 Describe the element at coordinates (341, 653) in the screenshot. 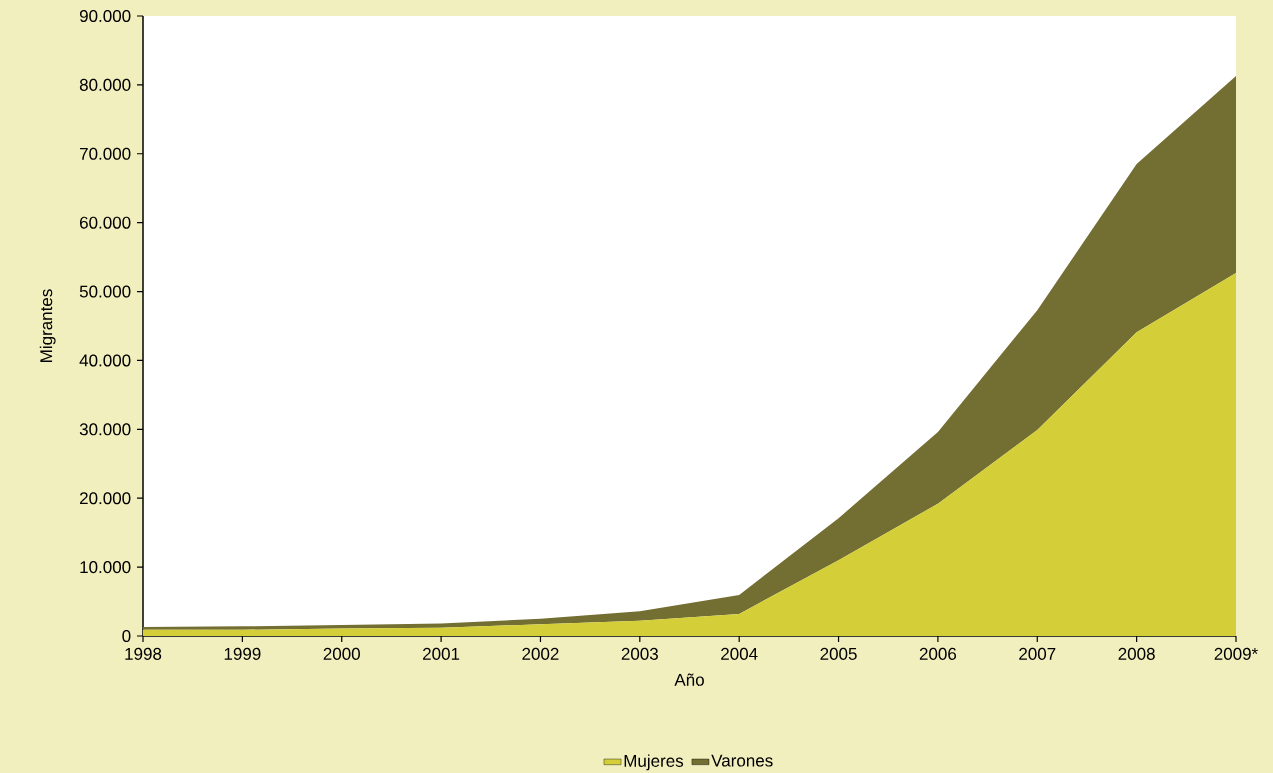

I see `x-tick-label: 2000` at that location.